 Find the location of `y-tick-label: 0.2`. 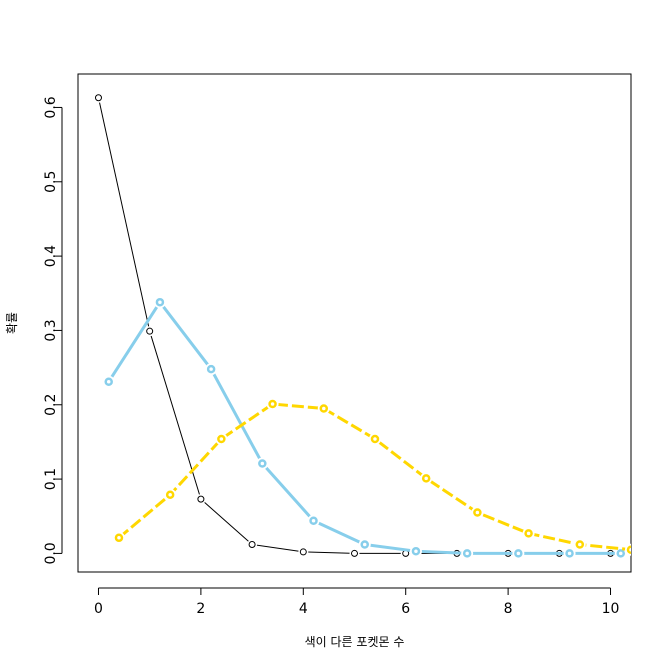

y-tick-label: 0.2 is located at coordinates (51, 405).